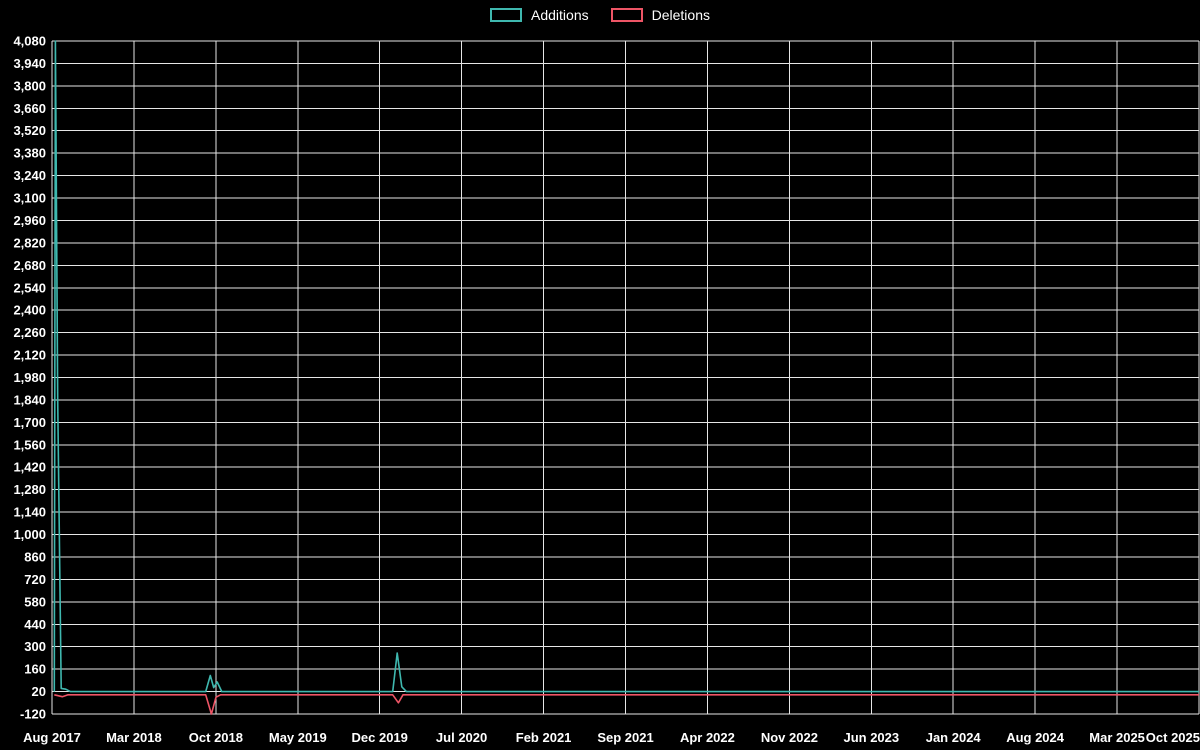 This screenshot has width=1200, height=750. Describe the element at coordinates (626, 15) in the screenshot. I see `deletions-legend-swatch-icon` at that location.